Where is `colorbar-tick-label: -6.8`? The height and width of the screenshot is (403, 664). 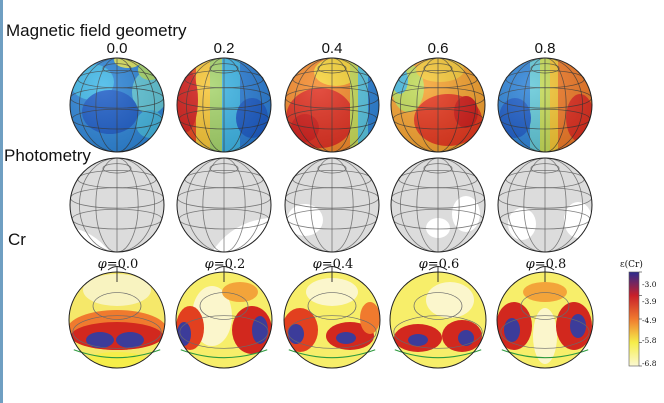 colorbar-tick-label: -6.8 is located at coordinates (649, 363).